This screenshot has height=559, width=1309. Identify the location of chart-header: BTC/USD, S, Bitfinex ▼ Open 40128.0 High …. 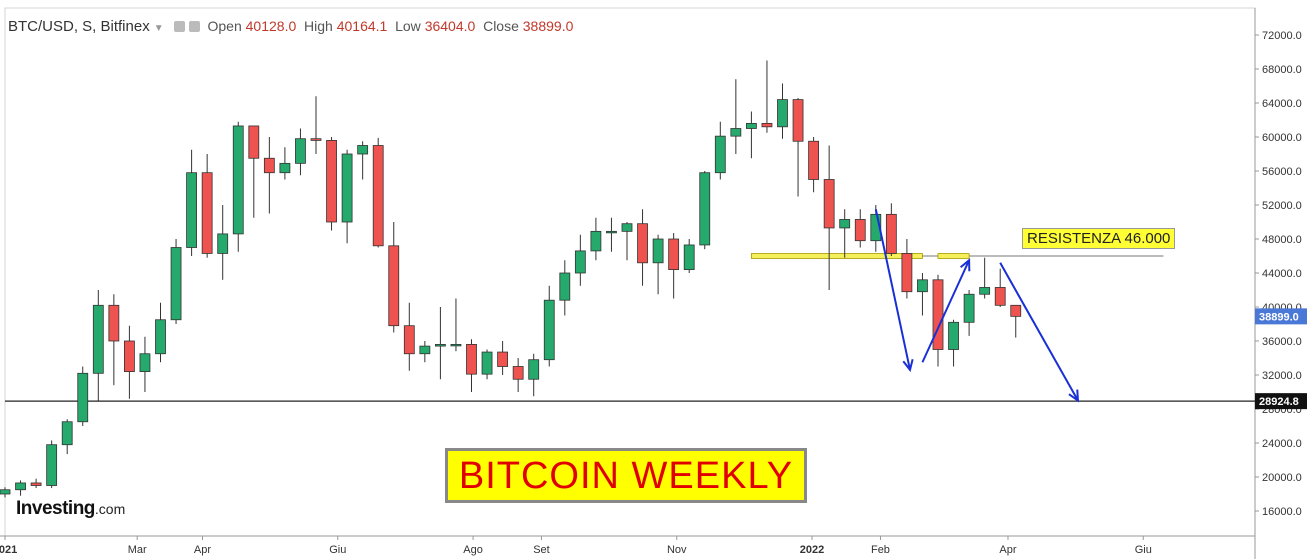
(290, 26).